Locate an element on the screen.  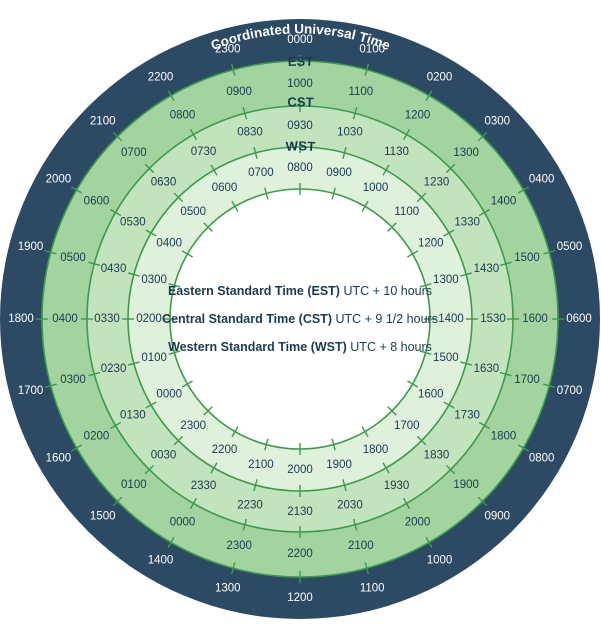
utc-hour-label: 1200 is located at coordinates (300, 598).